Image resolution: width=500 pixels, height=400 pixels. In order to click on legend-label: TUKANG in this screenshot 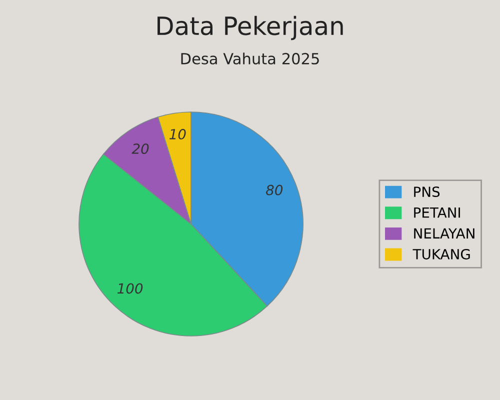, I will do `click(441, 254)`.